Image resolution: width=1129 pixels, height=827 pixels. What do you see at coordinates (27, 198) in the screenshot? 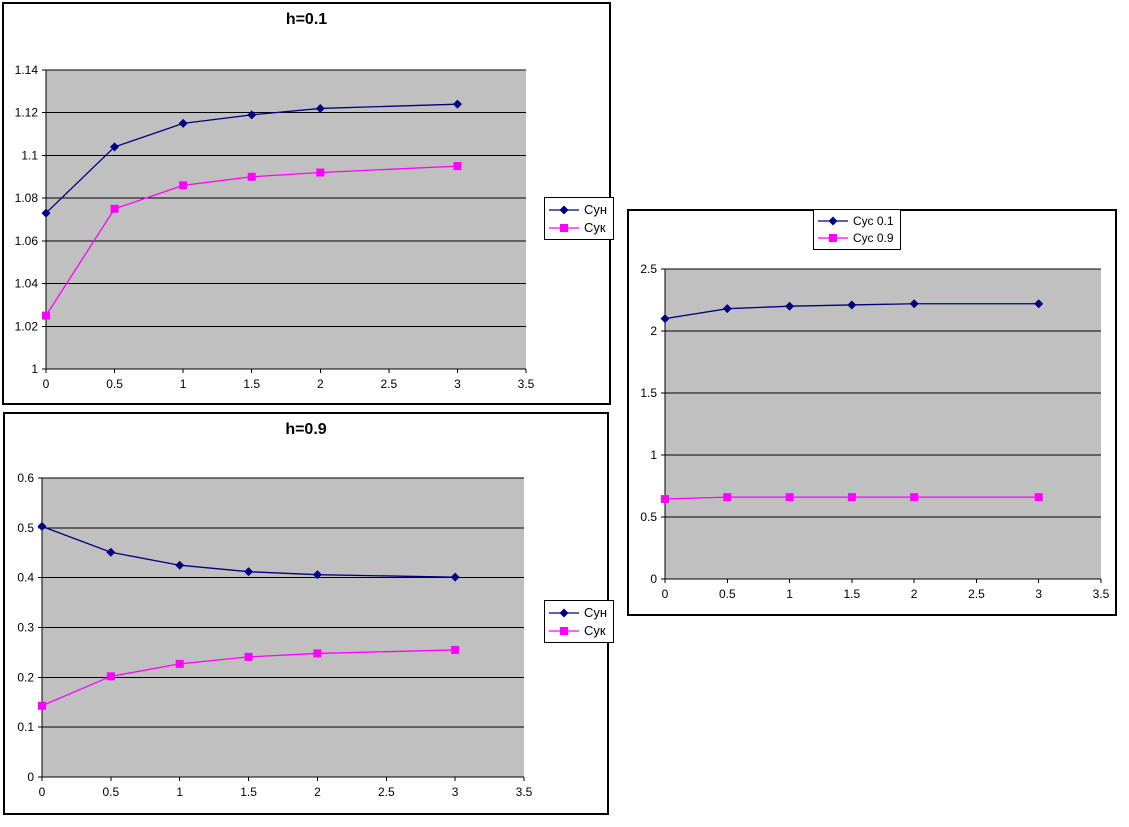
I see `y-tick-label: 1.08` at bounding box center [27, 198].